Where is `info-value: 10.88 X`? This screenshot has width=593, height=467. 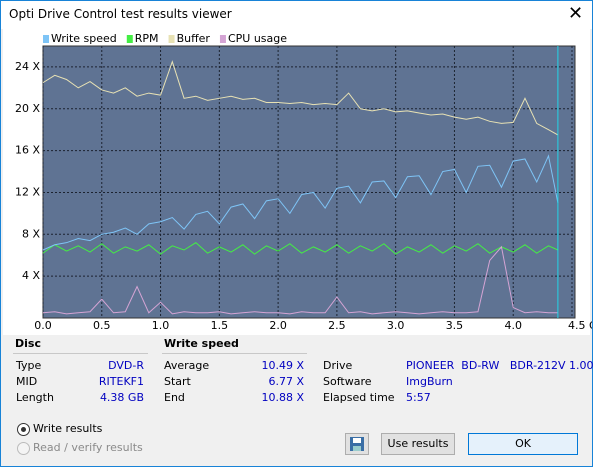 info-value: 10.88 X is located at coordinates (282, 397).